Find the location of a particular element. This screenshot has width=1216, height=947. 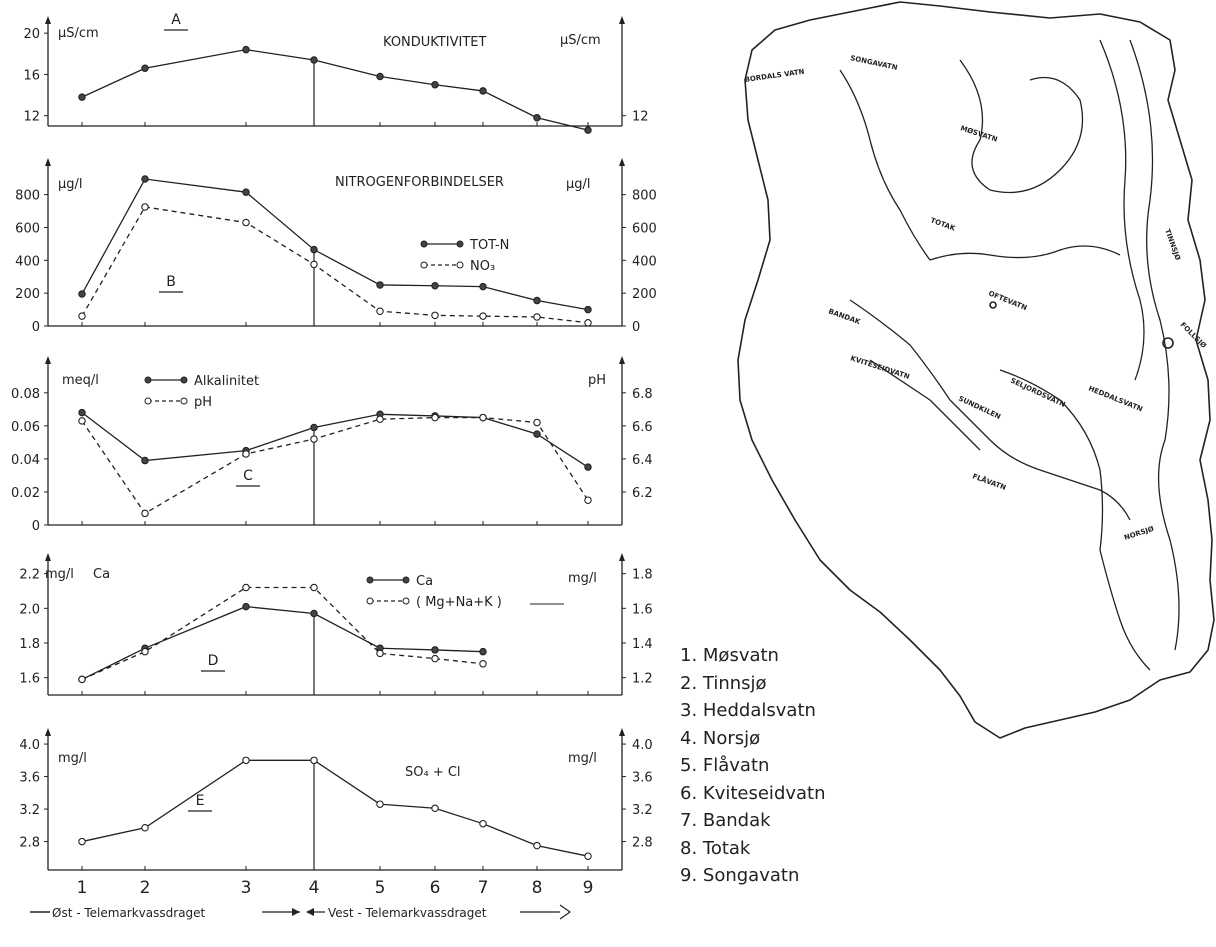

panel-a: 12 16 20 12 µS/cm µS/cm KONDUKTIVITET A is located at coordinates (336, 73).